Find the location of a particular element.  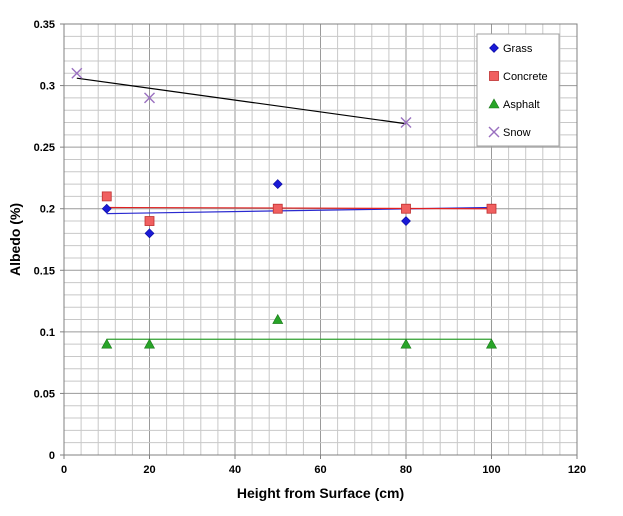

legend-label-asphalt: Asphalt is located at coordinates (521, 105).